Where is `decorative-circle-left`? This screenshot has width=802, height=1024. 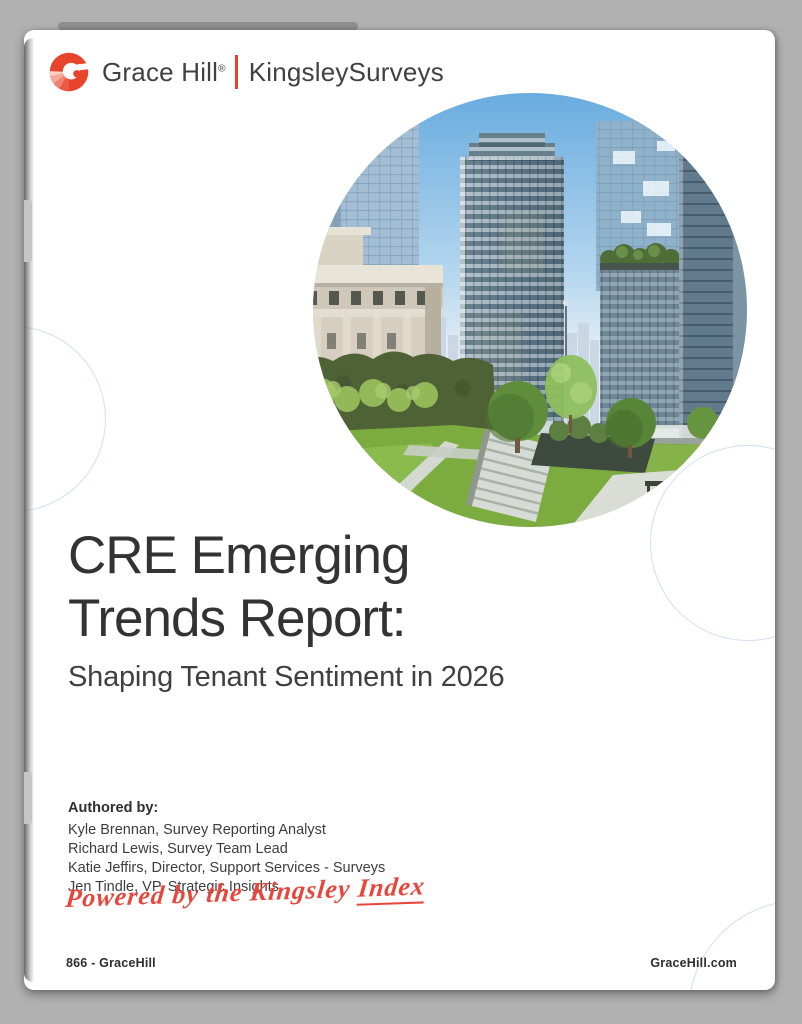 decorative-circle-left is located at coordinates (65, 419).